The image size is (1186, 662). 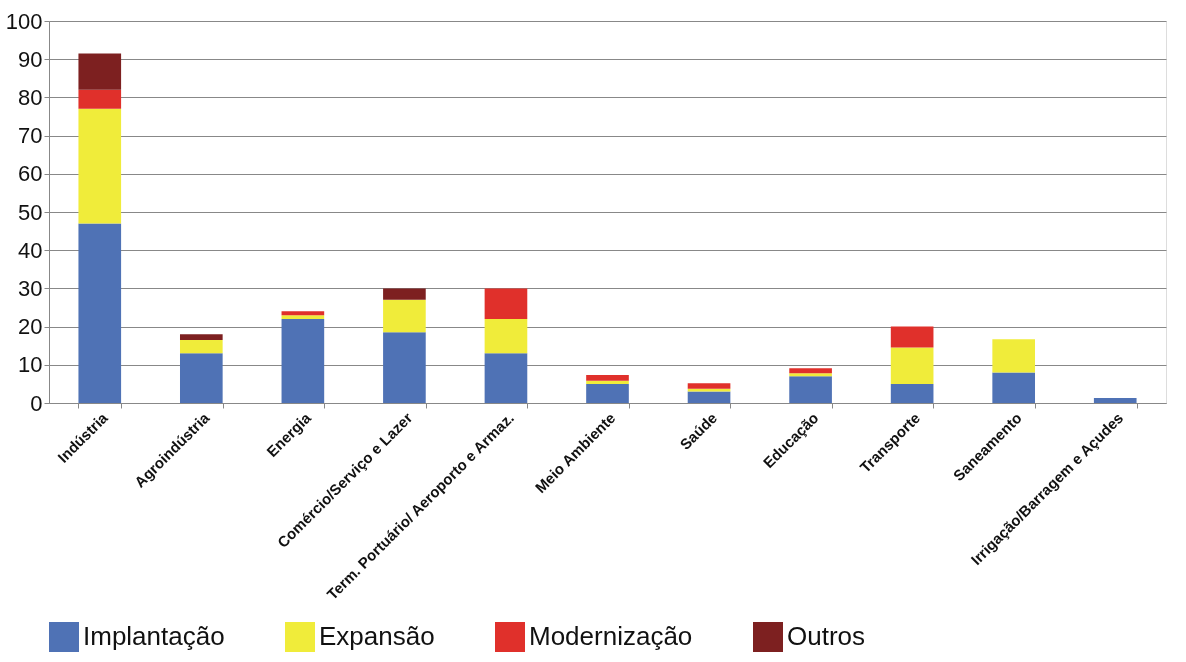 What do you see at coordinates (30, 136) in the screenshot?
I see `y-tick-label: 70` at bounding box center [30, 136].